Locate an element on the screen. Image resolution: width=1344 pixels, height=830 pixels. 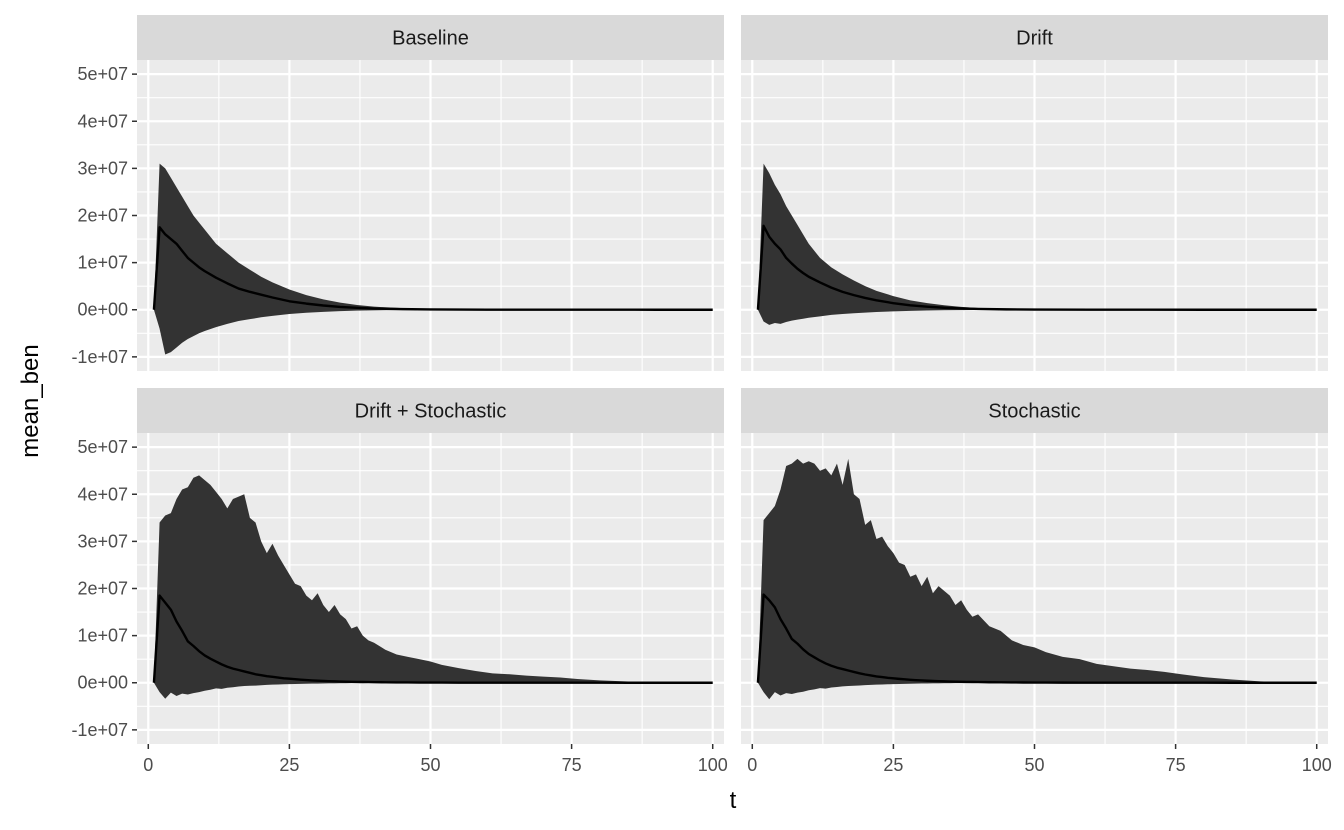
facet-strip-label: Drift is located at coordinates (1034, 39).